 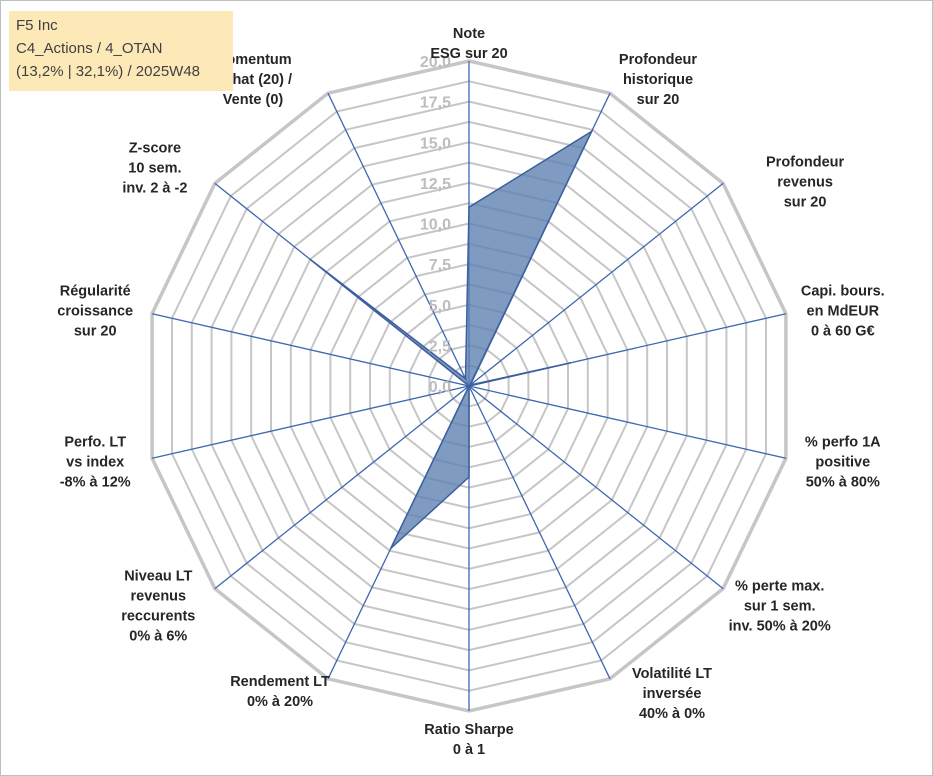 I want to click on category-label-line: Achat (20) /, so click(x=253, y=80).